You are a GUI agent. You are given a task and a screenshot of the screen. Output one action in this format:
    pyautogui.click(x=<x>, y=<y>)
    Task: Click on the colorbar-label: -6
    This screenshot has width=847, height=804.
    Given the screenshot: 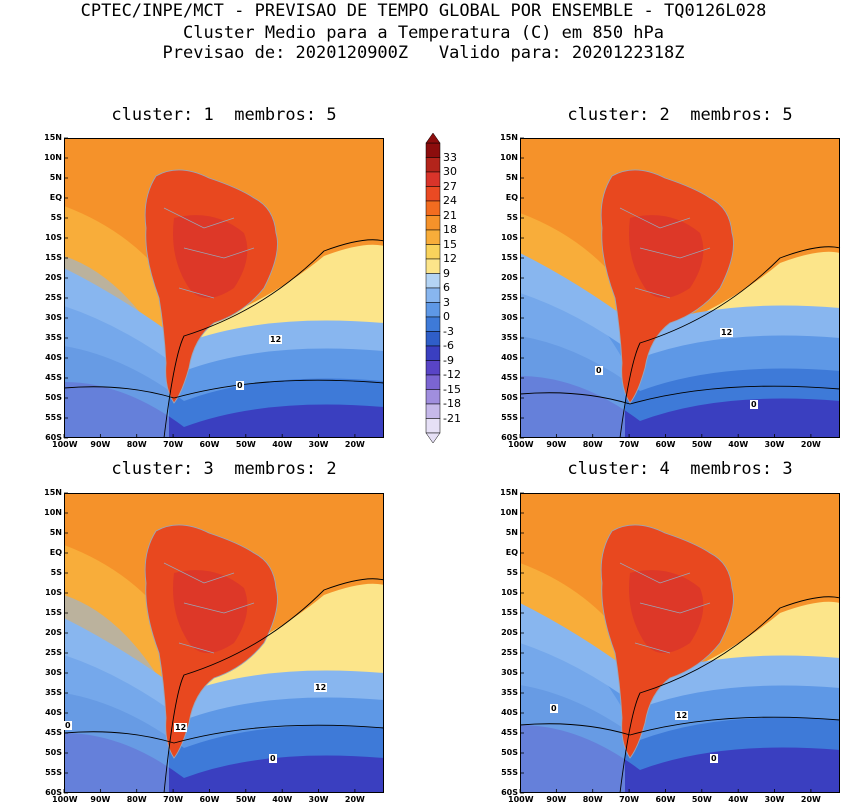 What is the action you would take?
    pyautogui.click(x=448, y=345)
    